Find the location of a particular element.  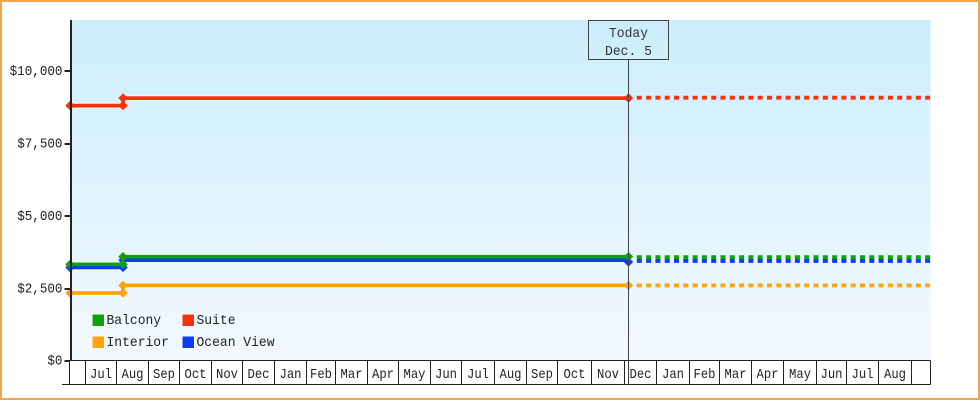

svg-text: Balcony is located at coordinates (134, 321).